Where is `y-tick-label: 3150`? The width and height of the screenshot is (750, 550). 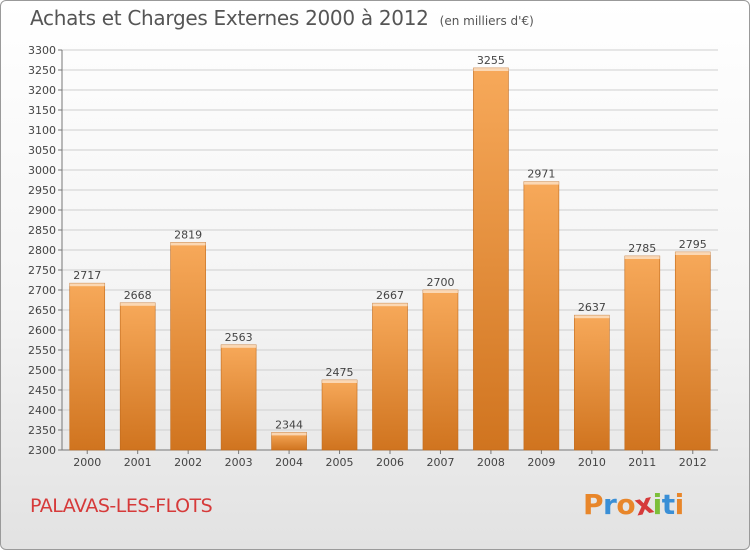
y-tick-label: 3150 is located at coordinates (42, 110).